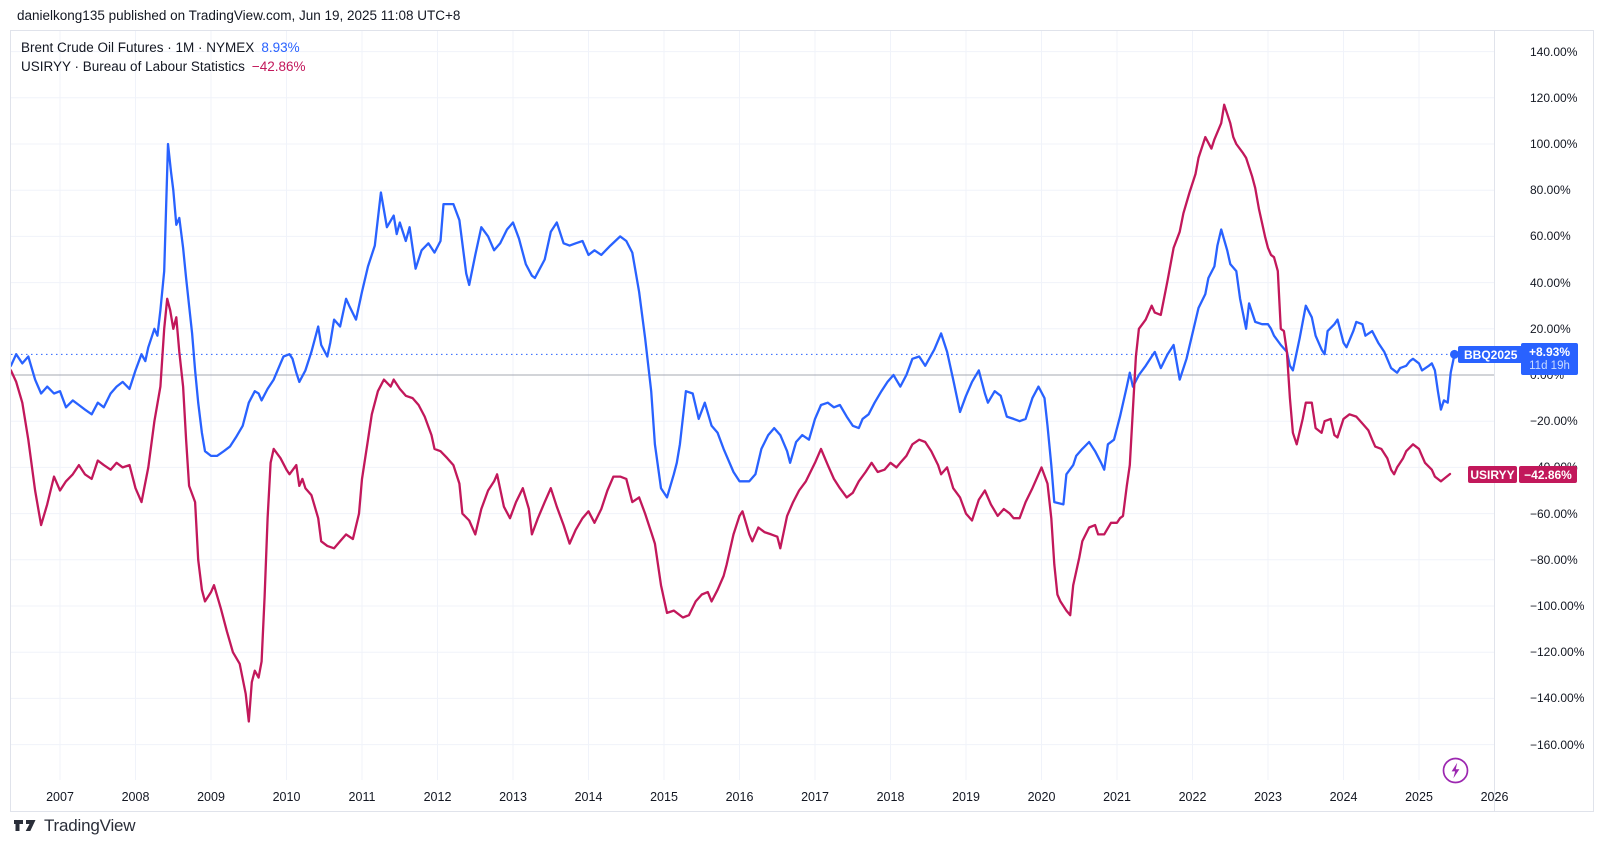 The image size is (1604, 853). What do you see at coordinates (437, 797) in the screenshot?
I see `year-tick-label: 2012` at bounding box center [437, 797].